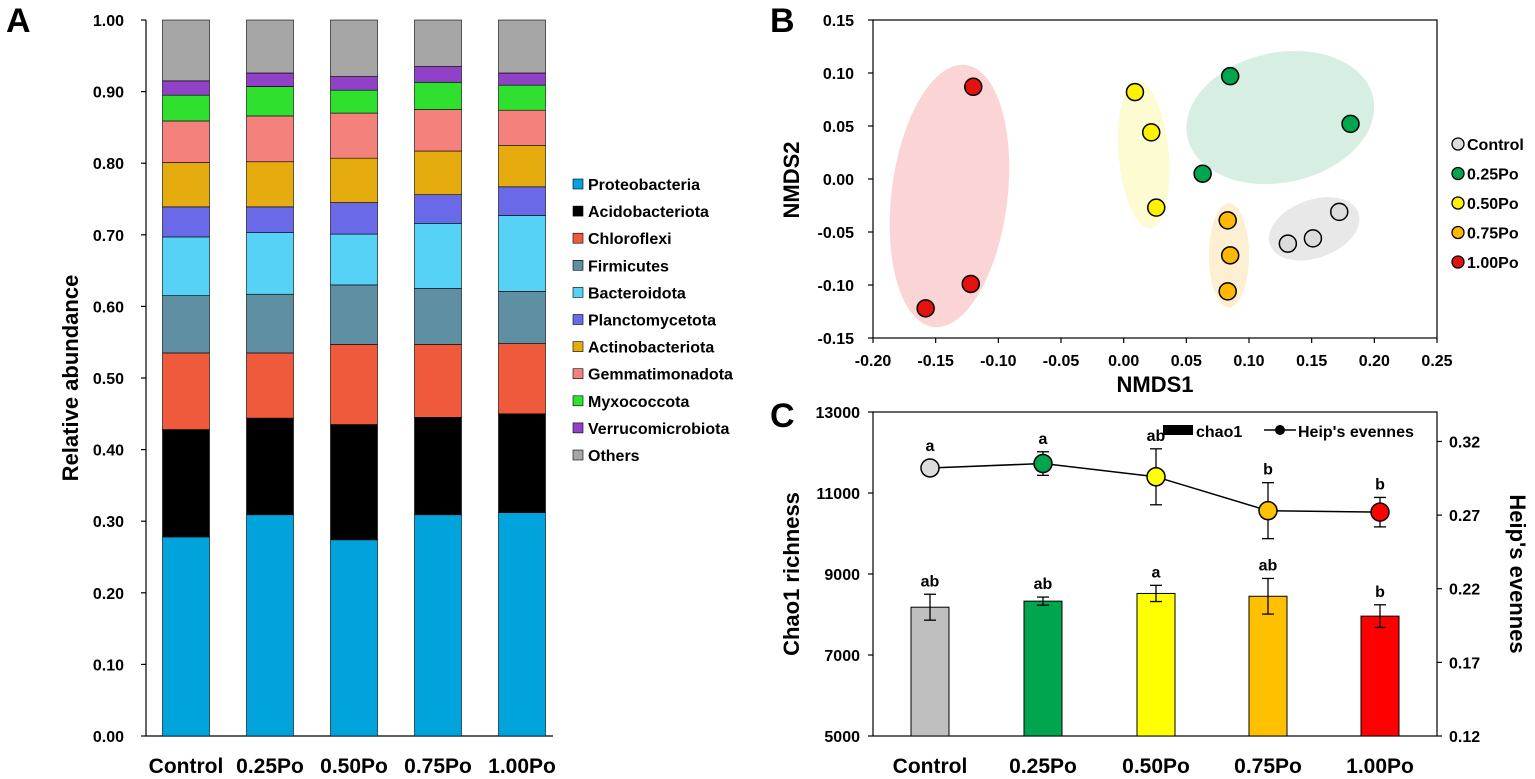 The width and height of the screenshot is (1535, 779). Describe the element at coordinates (1186, 361) in the screenshot. I see `panel-b-xtick-label: 0.05` at that location.